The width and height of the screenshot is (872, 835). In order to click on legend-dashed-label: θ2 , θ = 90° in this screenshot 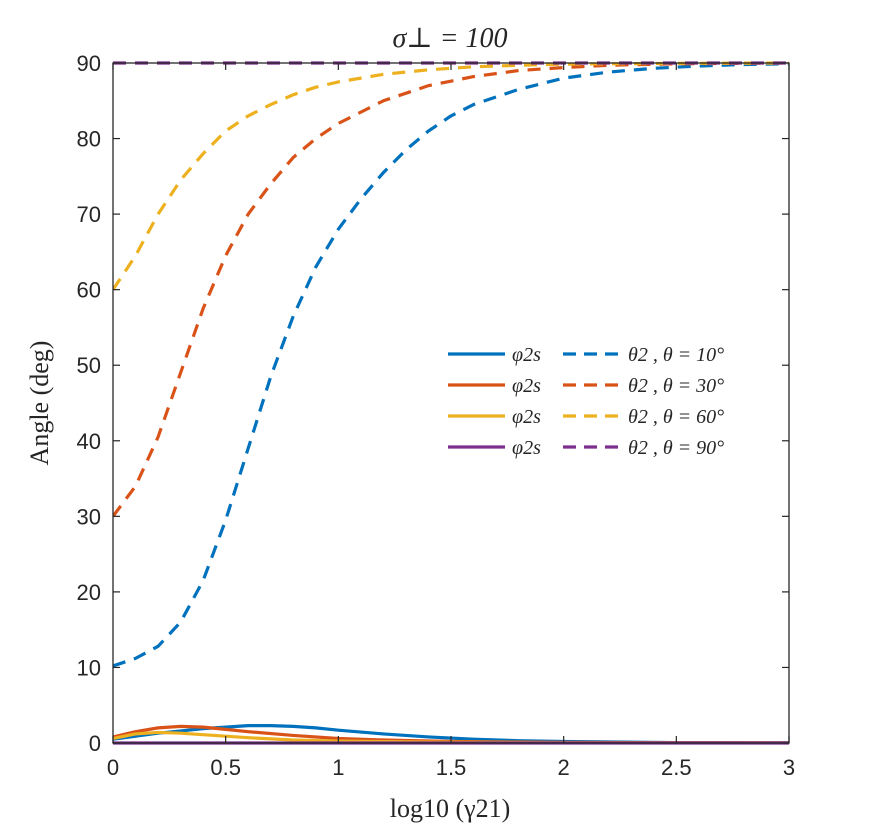, I will do `click(676, 448)`.